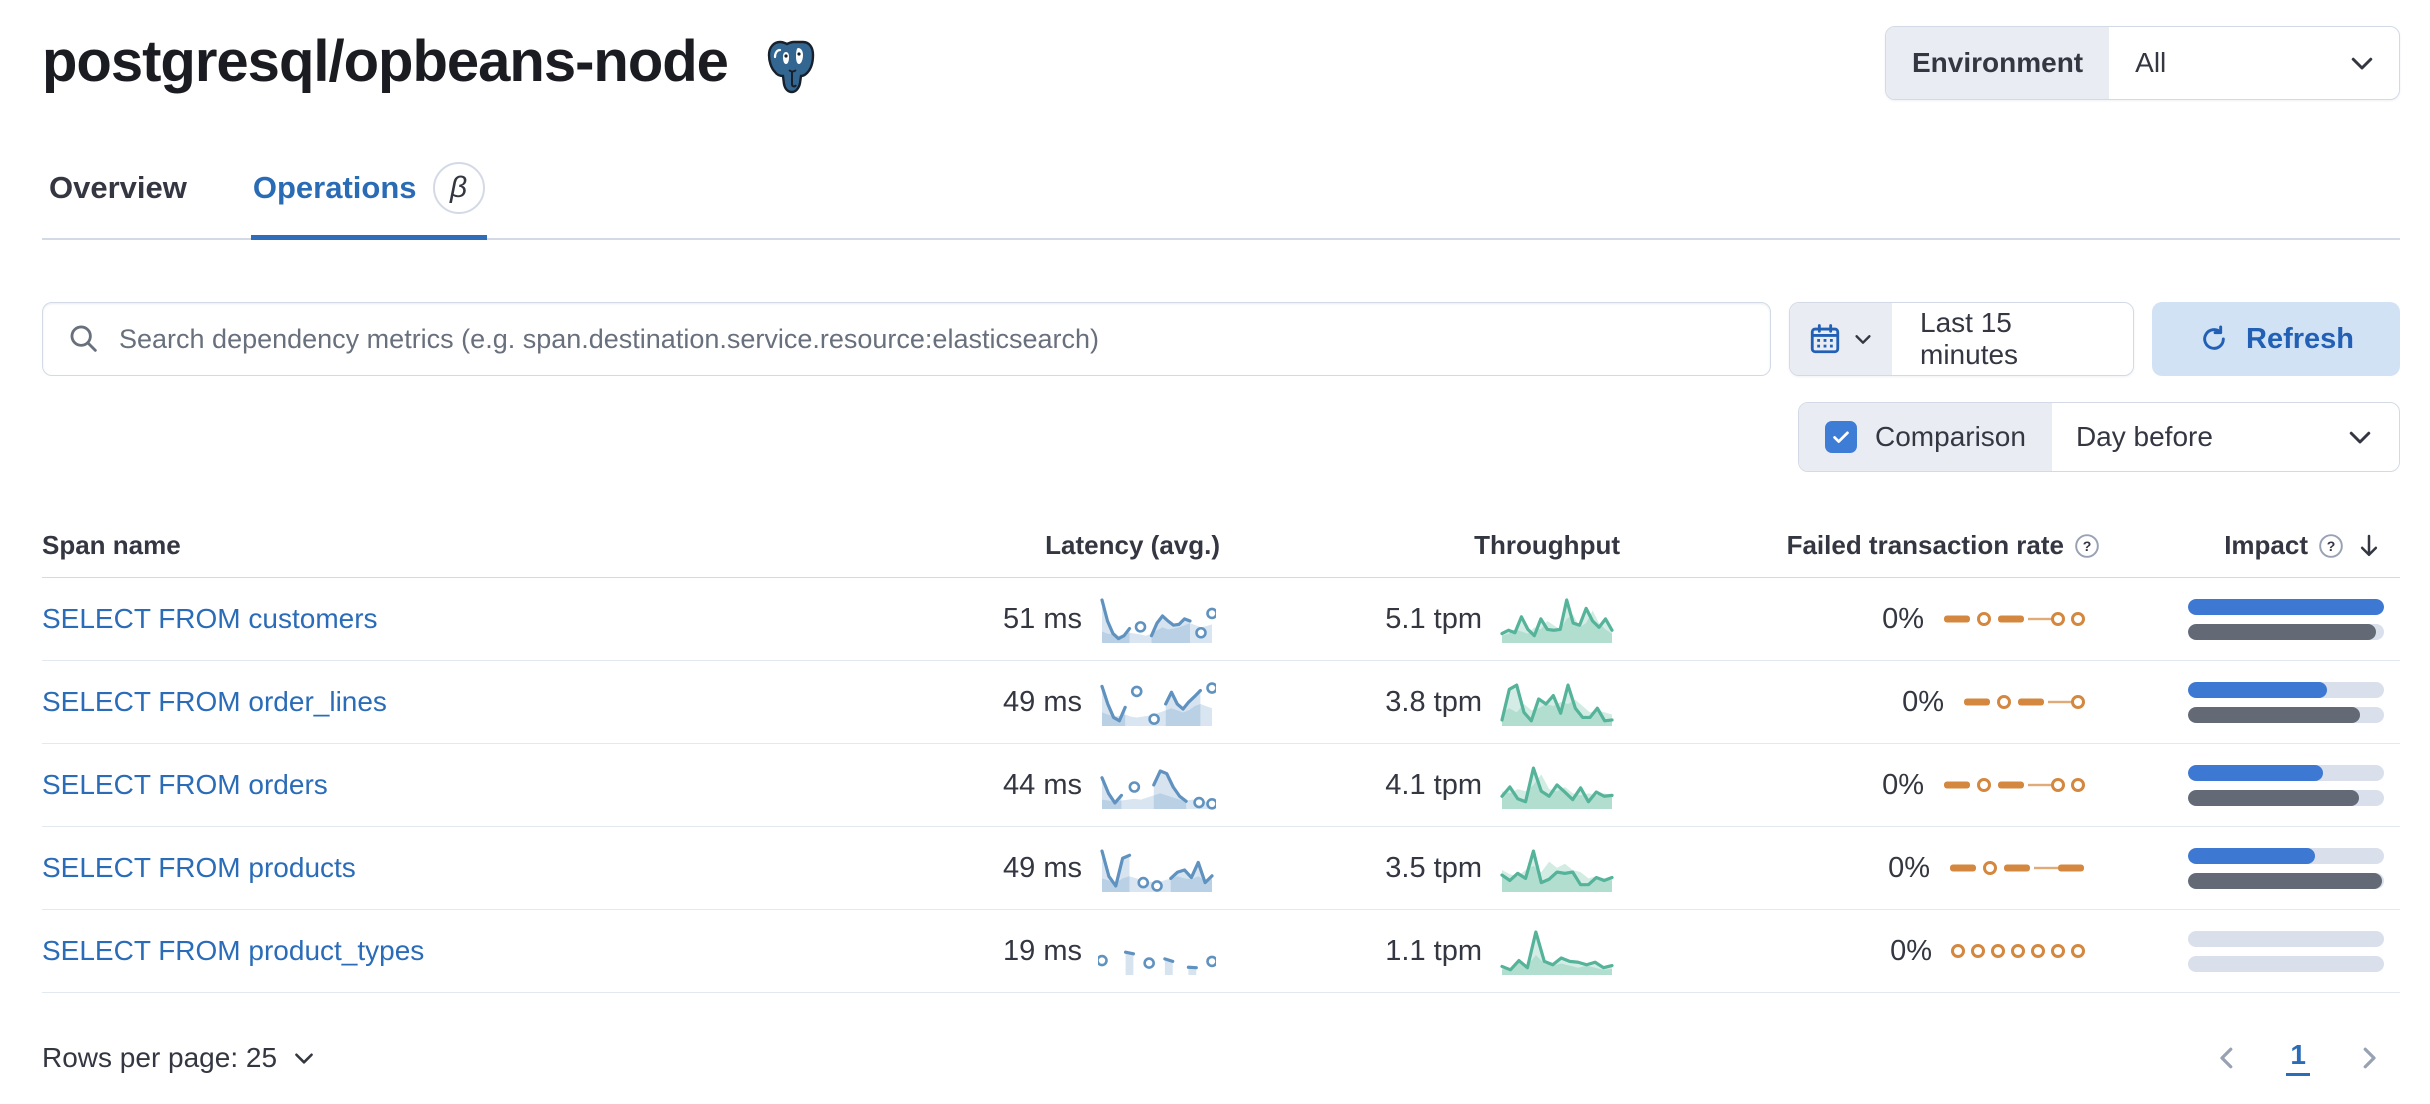 This screenshot has width=2430, height=1104. Describe the element at coordinates (1042, 950) in the screenshot. I see `latency-value: 19 ms` at that location.